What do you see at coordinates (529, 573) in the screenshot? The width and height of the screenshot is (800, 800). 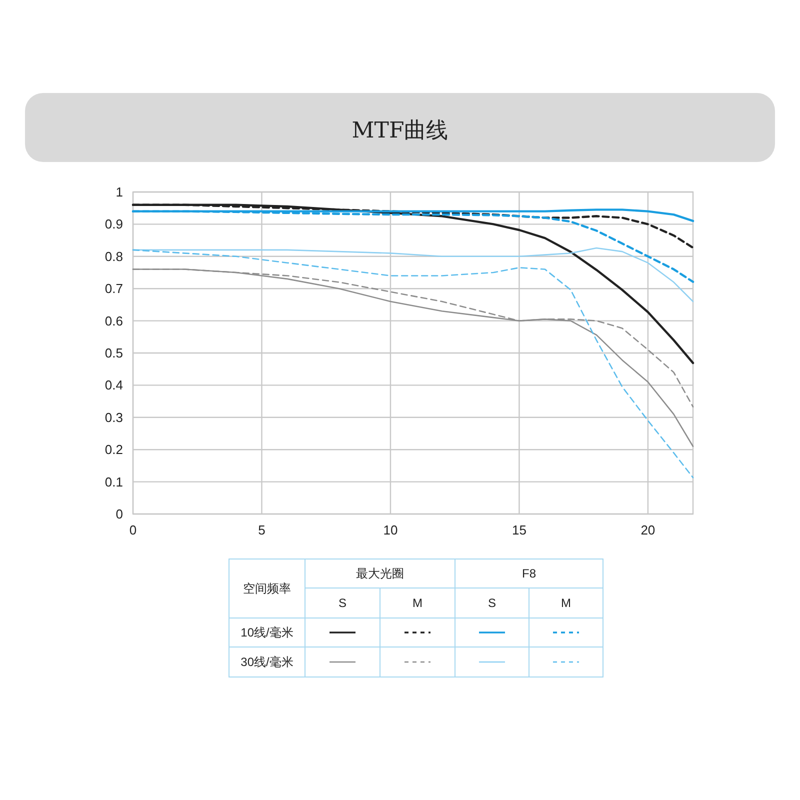 I see `text: F8` at bounding box center [529, 573].